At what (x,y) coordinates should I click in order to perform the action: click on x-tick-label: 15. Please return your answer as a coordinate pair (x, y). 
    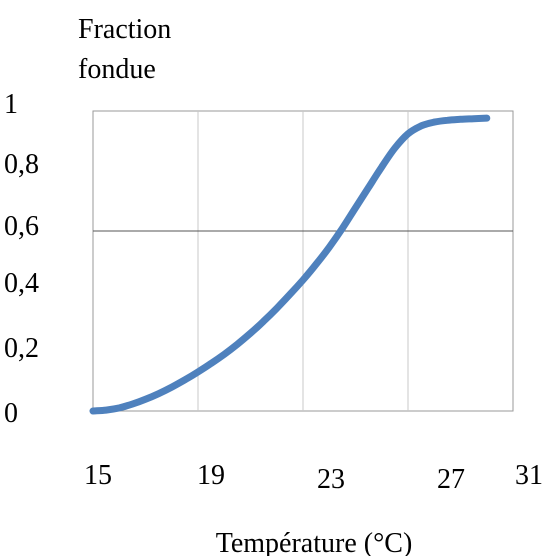
    Looking at the image, I should click on (98, 475).